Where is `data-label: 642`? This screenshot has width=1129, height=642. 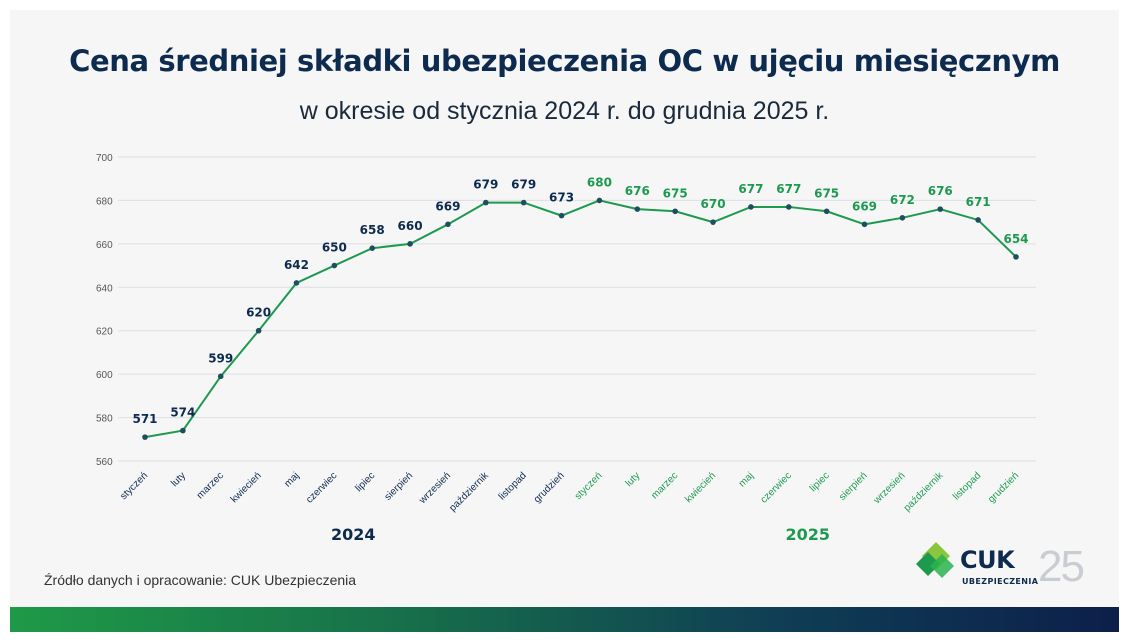
data-label: 642 is located at coordinates (296, 265).